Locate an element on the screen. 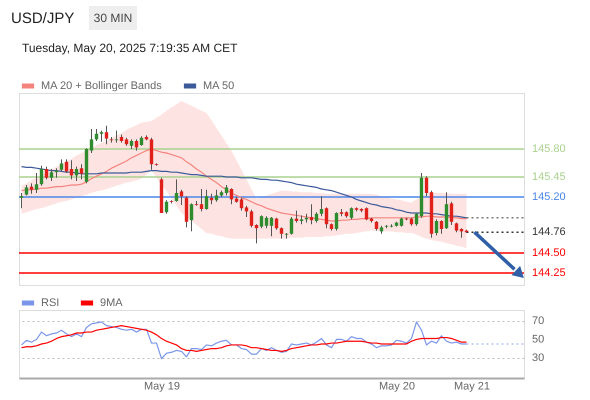  text: 30 MIN is located at coordinates (113, 18).